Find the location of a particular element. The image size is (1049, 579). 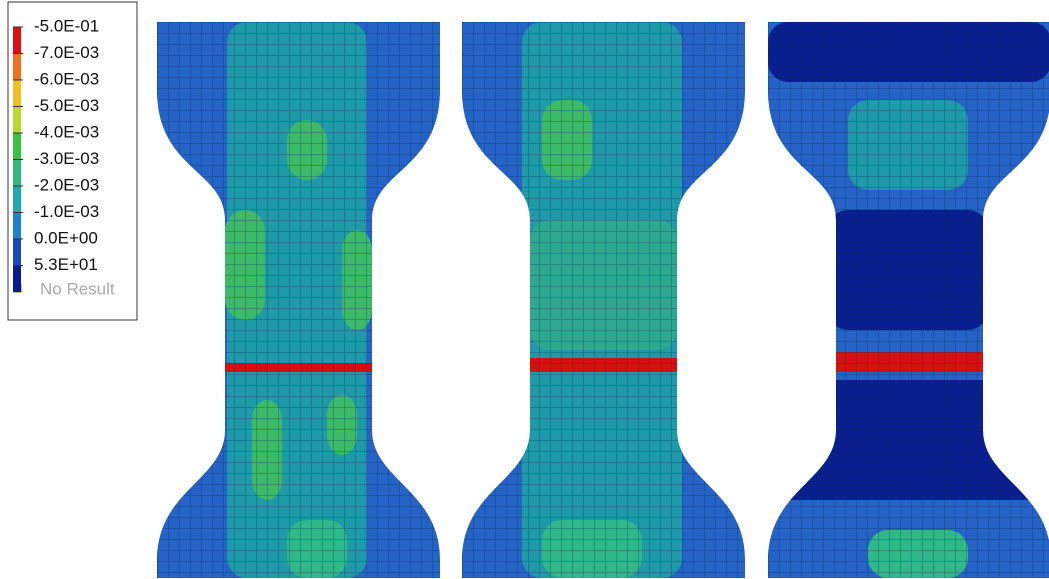

legend-label: -3.0E-03 is located at coordinates (66, 158).